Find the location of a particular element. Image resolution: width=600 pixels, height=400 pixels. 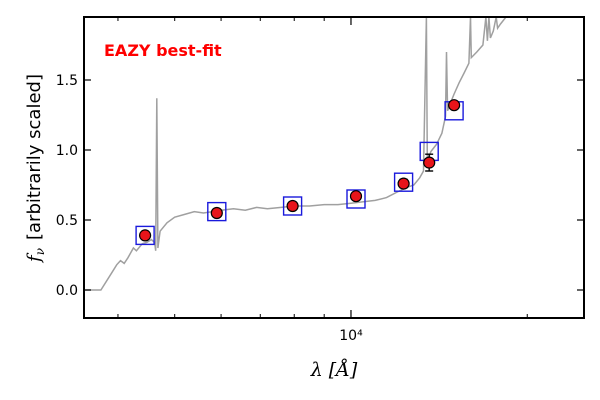

y-tick-label: 0.5 is located at coordinates (67, 221).